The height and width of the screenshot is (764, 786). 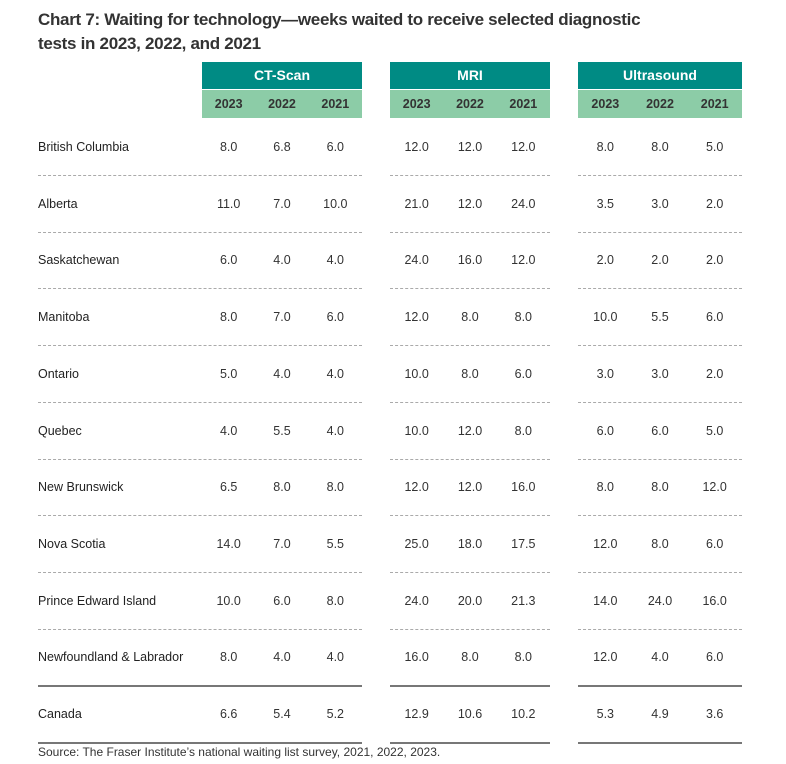 I want to click on data-cell: 10.2, so click(x=523, y=714).